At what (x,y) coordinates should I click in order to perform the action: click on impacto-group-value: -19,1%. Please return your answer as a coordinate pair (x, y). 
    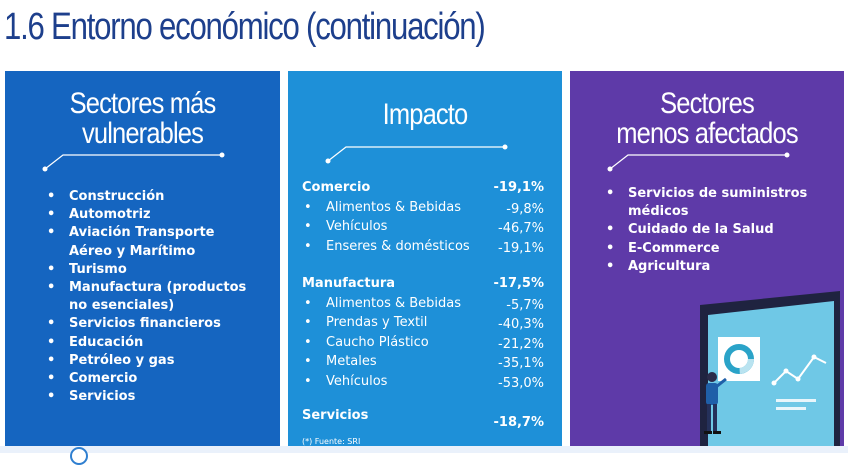
    Looking at the image, I should click on (519, 187).